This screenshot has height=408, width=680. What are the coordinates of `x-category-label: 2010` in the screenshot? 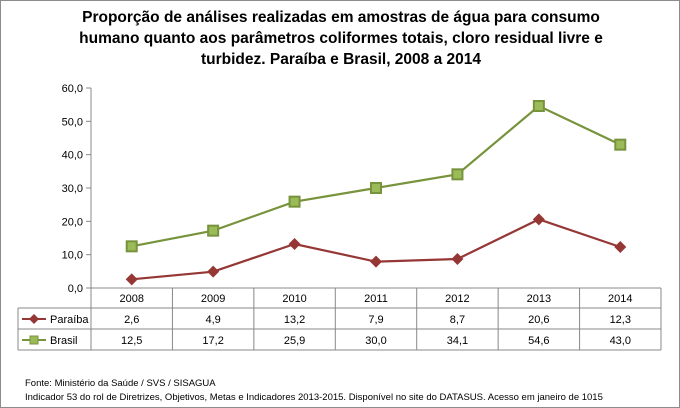 It's located at (294, 299).